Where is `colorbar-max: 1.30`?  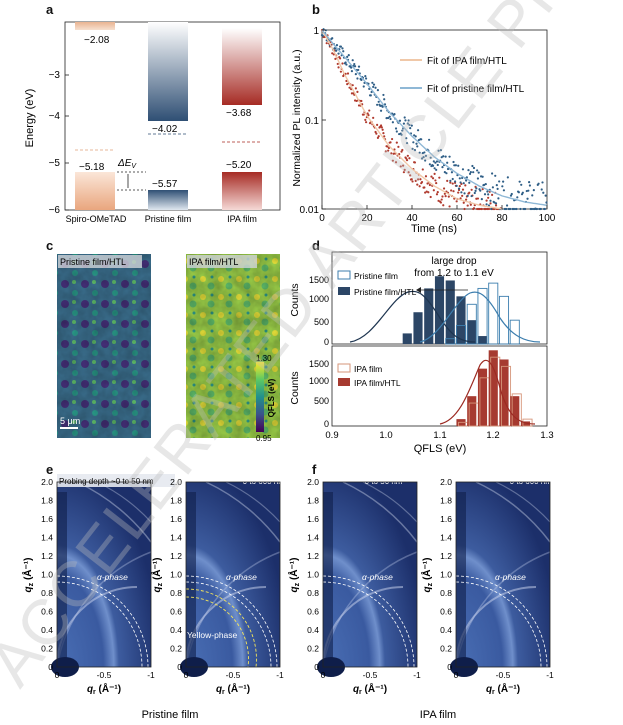
colorbar-max: 1.30 is located at coordinates (264, 358).